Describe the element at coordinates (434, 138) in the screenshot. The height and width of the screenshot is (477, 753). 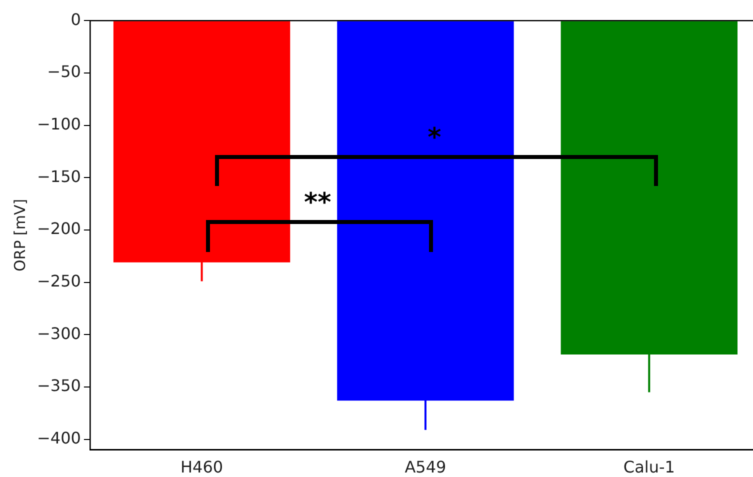
I see `annotation: *` at that location.